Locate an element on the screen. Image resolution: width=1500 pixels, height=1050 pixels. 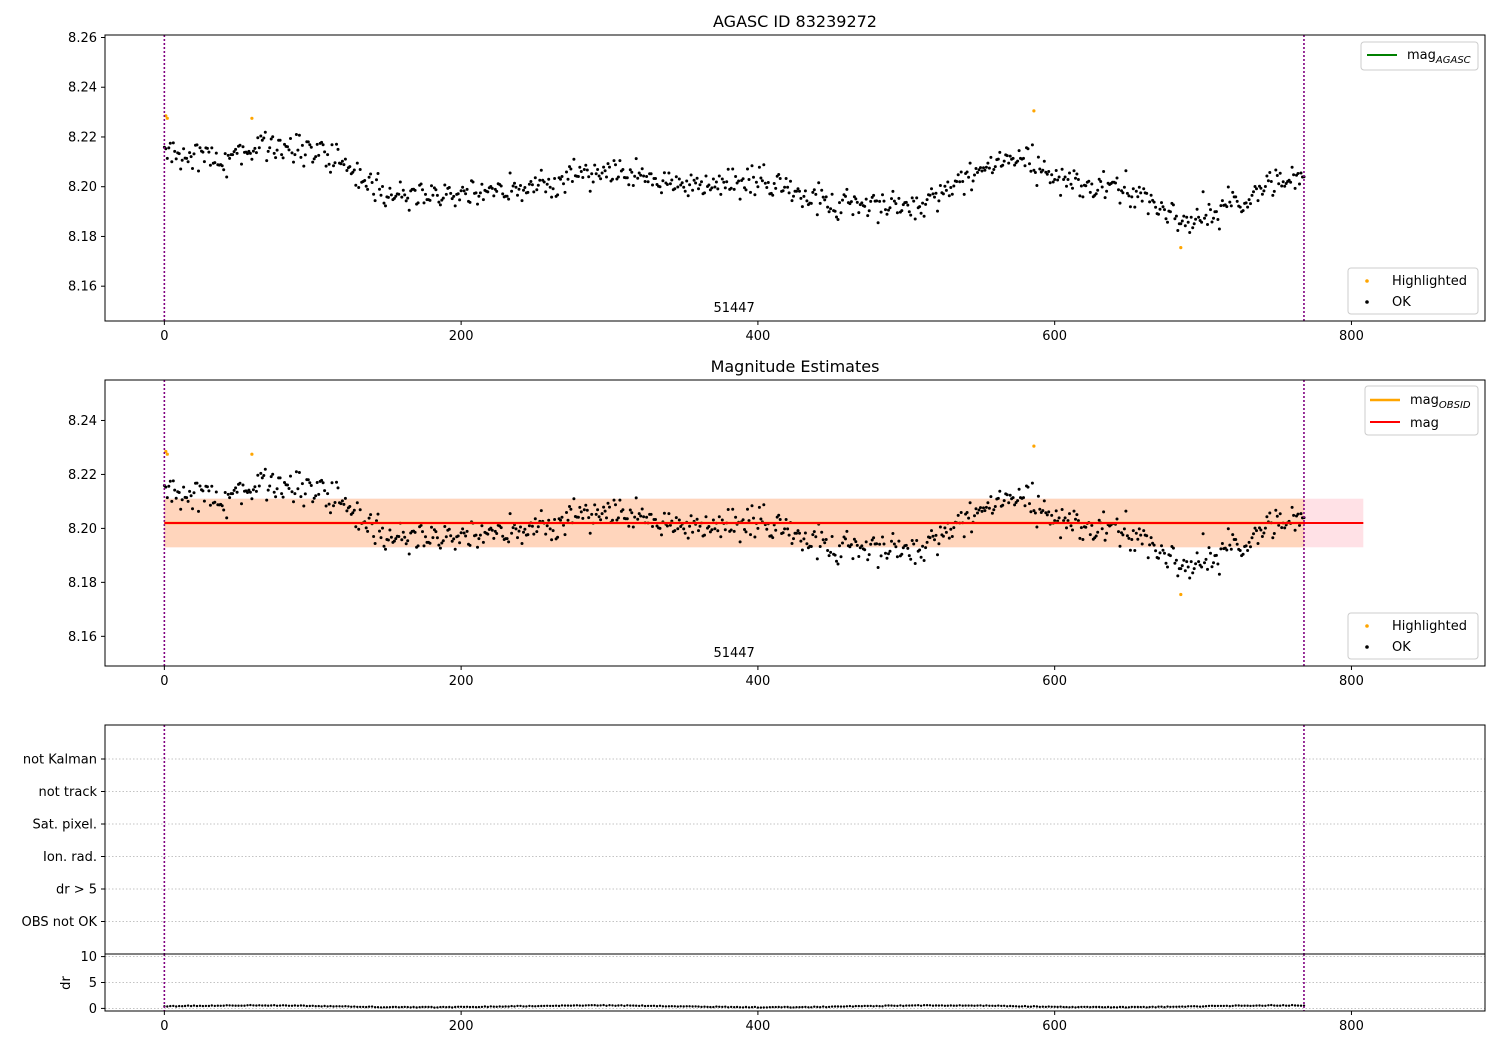
flag-label: Sat. pixel. is located at coordinates (65, 825).